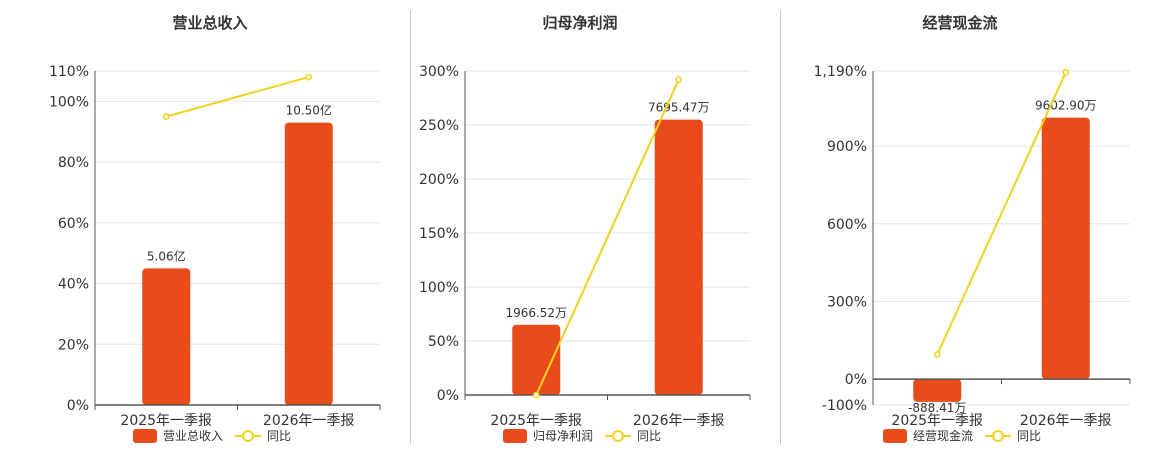 The image size is (1160, 454). Describe the element at coordinates (439, 234) in the screenshot. I see `y-tick-label: 150%` at that location.